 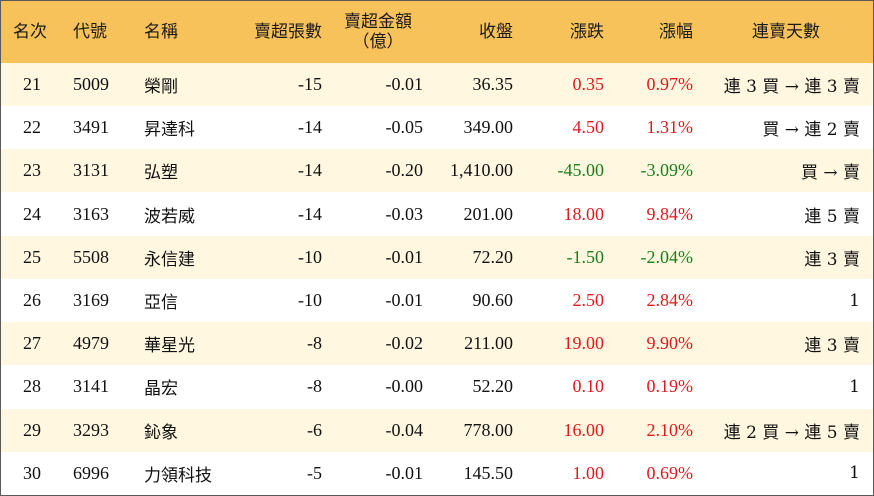 What do you see at coordinates (481, 170) in the screenshot?
I see `cell-close: 1,410.00` at bounding box center [481, 170].